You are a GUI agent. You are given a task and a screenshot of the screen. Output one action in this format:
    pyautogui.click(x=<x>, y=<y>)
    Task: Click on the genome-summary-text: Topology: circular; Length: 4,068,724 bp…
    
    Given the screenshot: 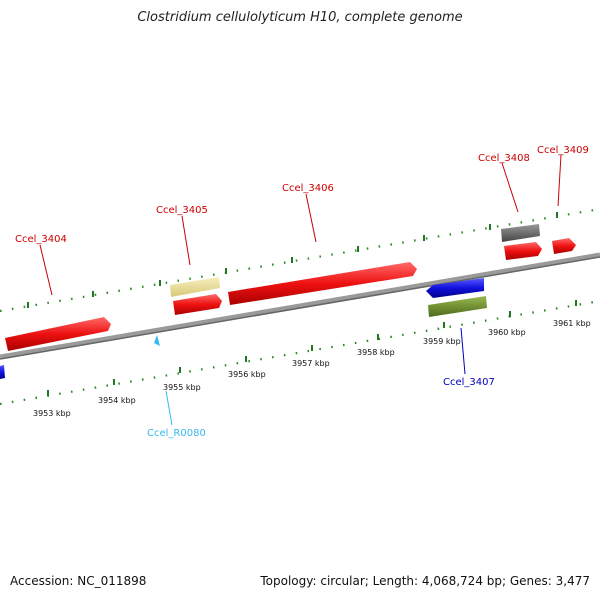 What is the action you would take?
    pyautogui.click(x=425, y=581)
    